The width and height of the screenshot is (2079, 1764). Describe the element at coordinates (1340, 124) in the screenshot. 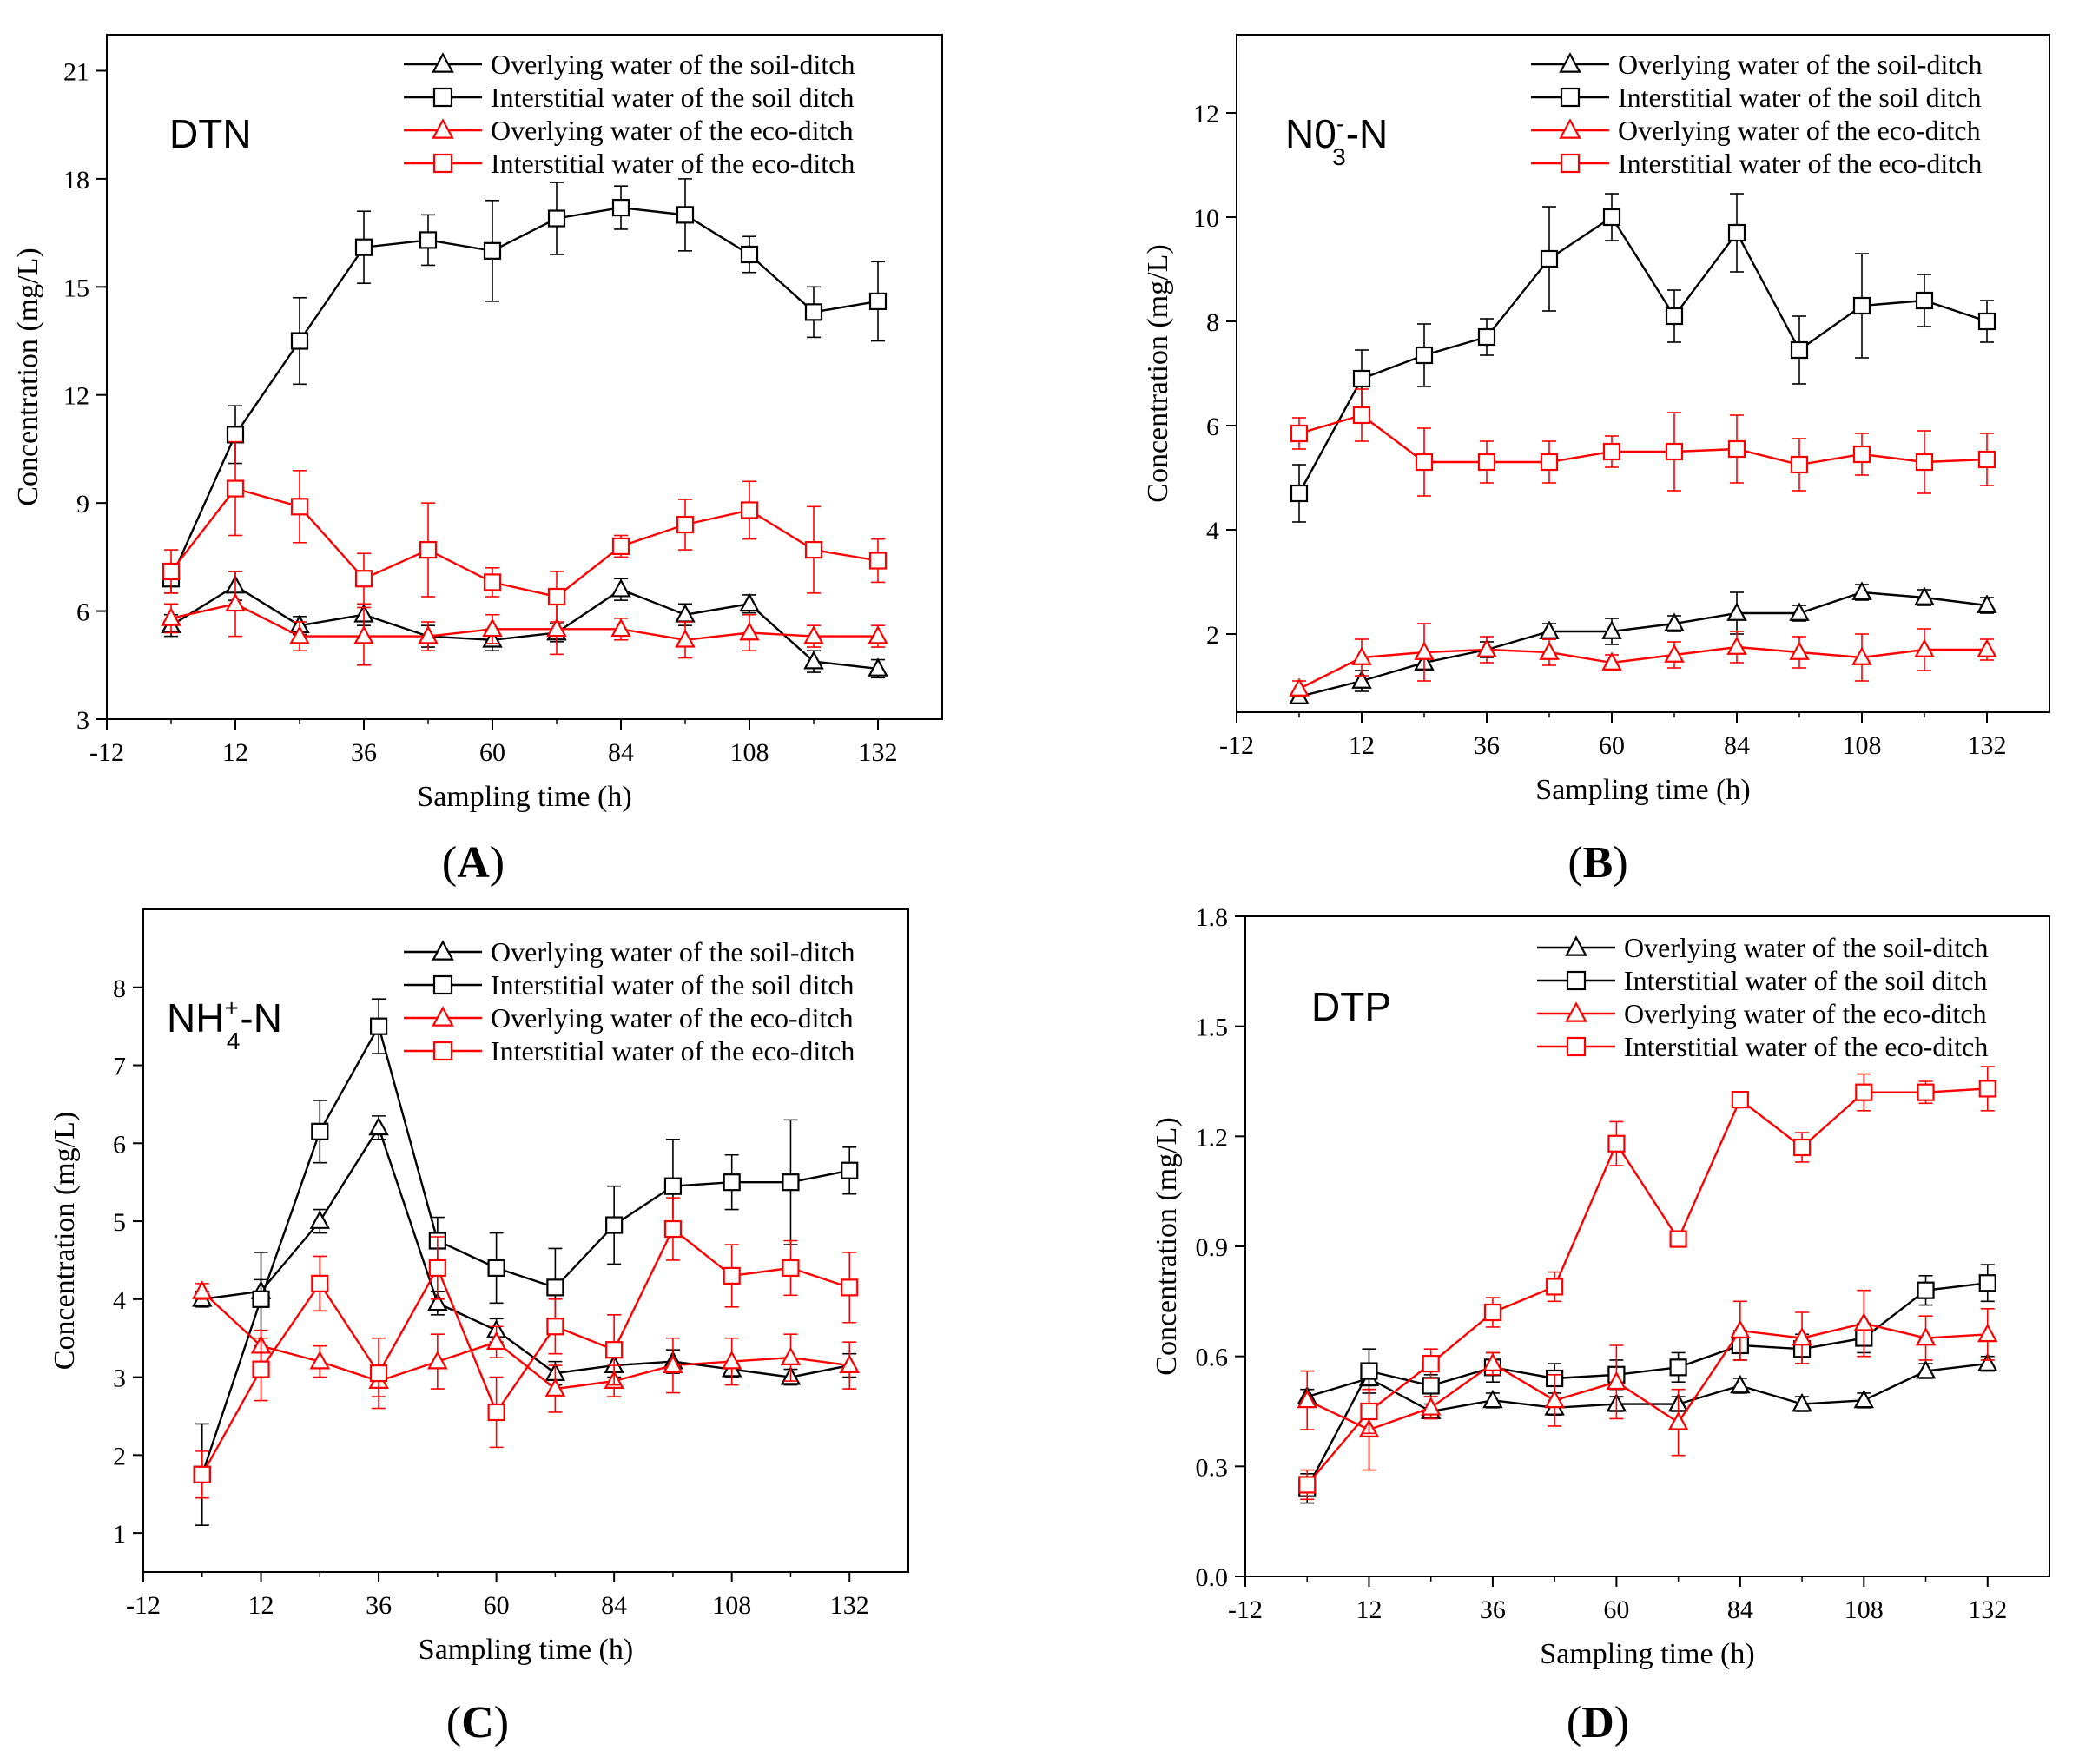

I see `panel-title-superscript: -` at that location.